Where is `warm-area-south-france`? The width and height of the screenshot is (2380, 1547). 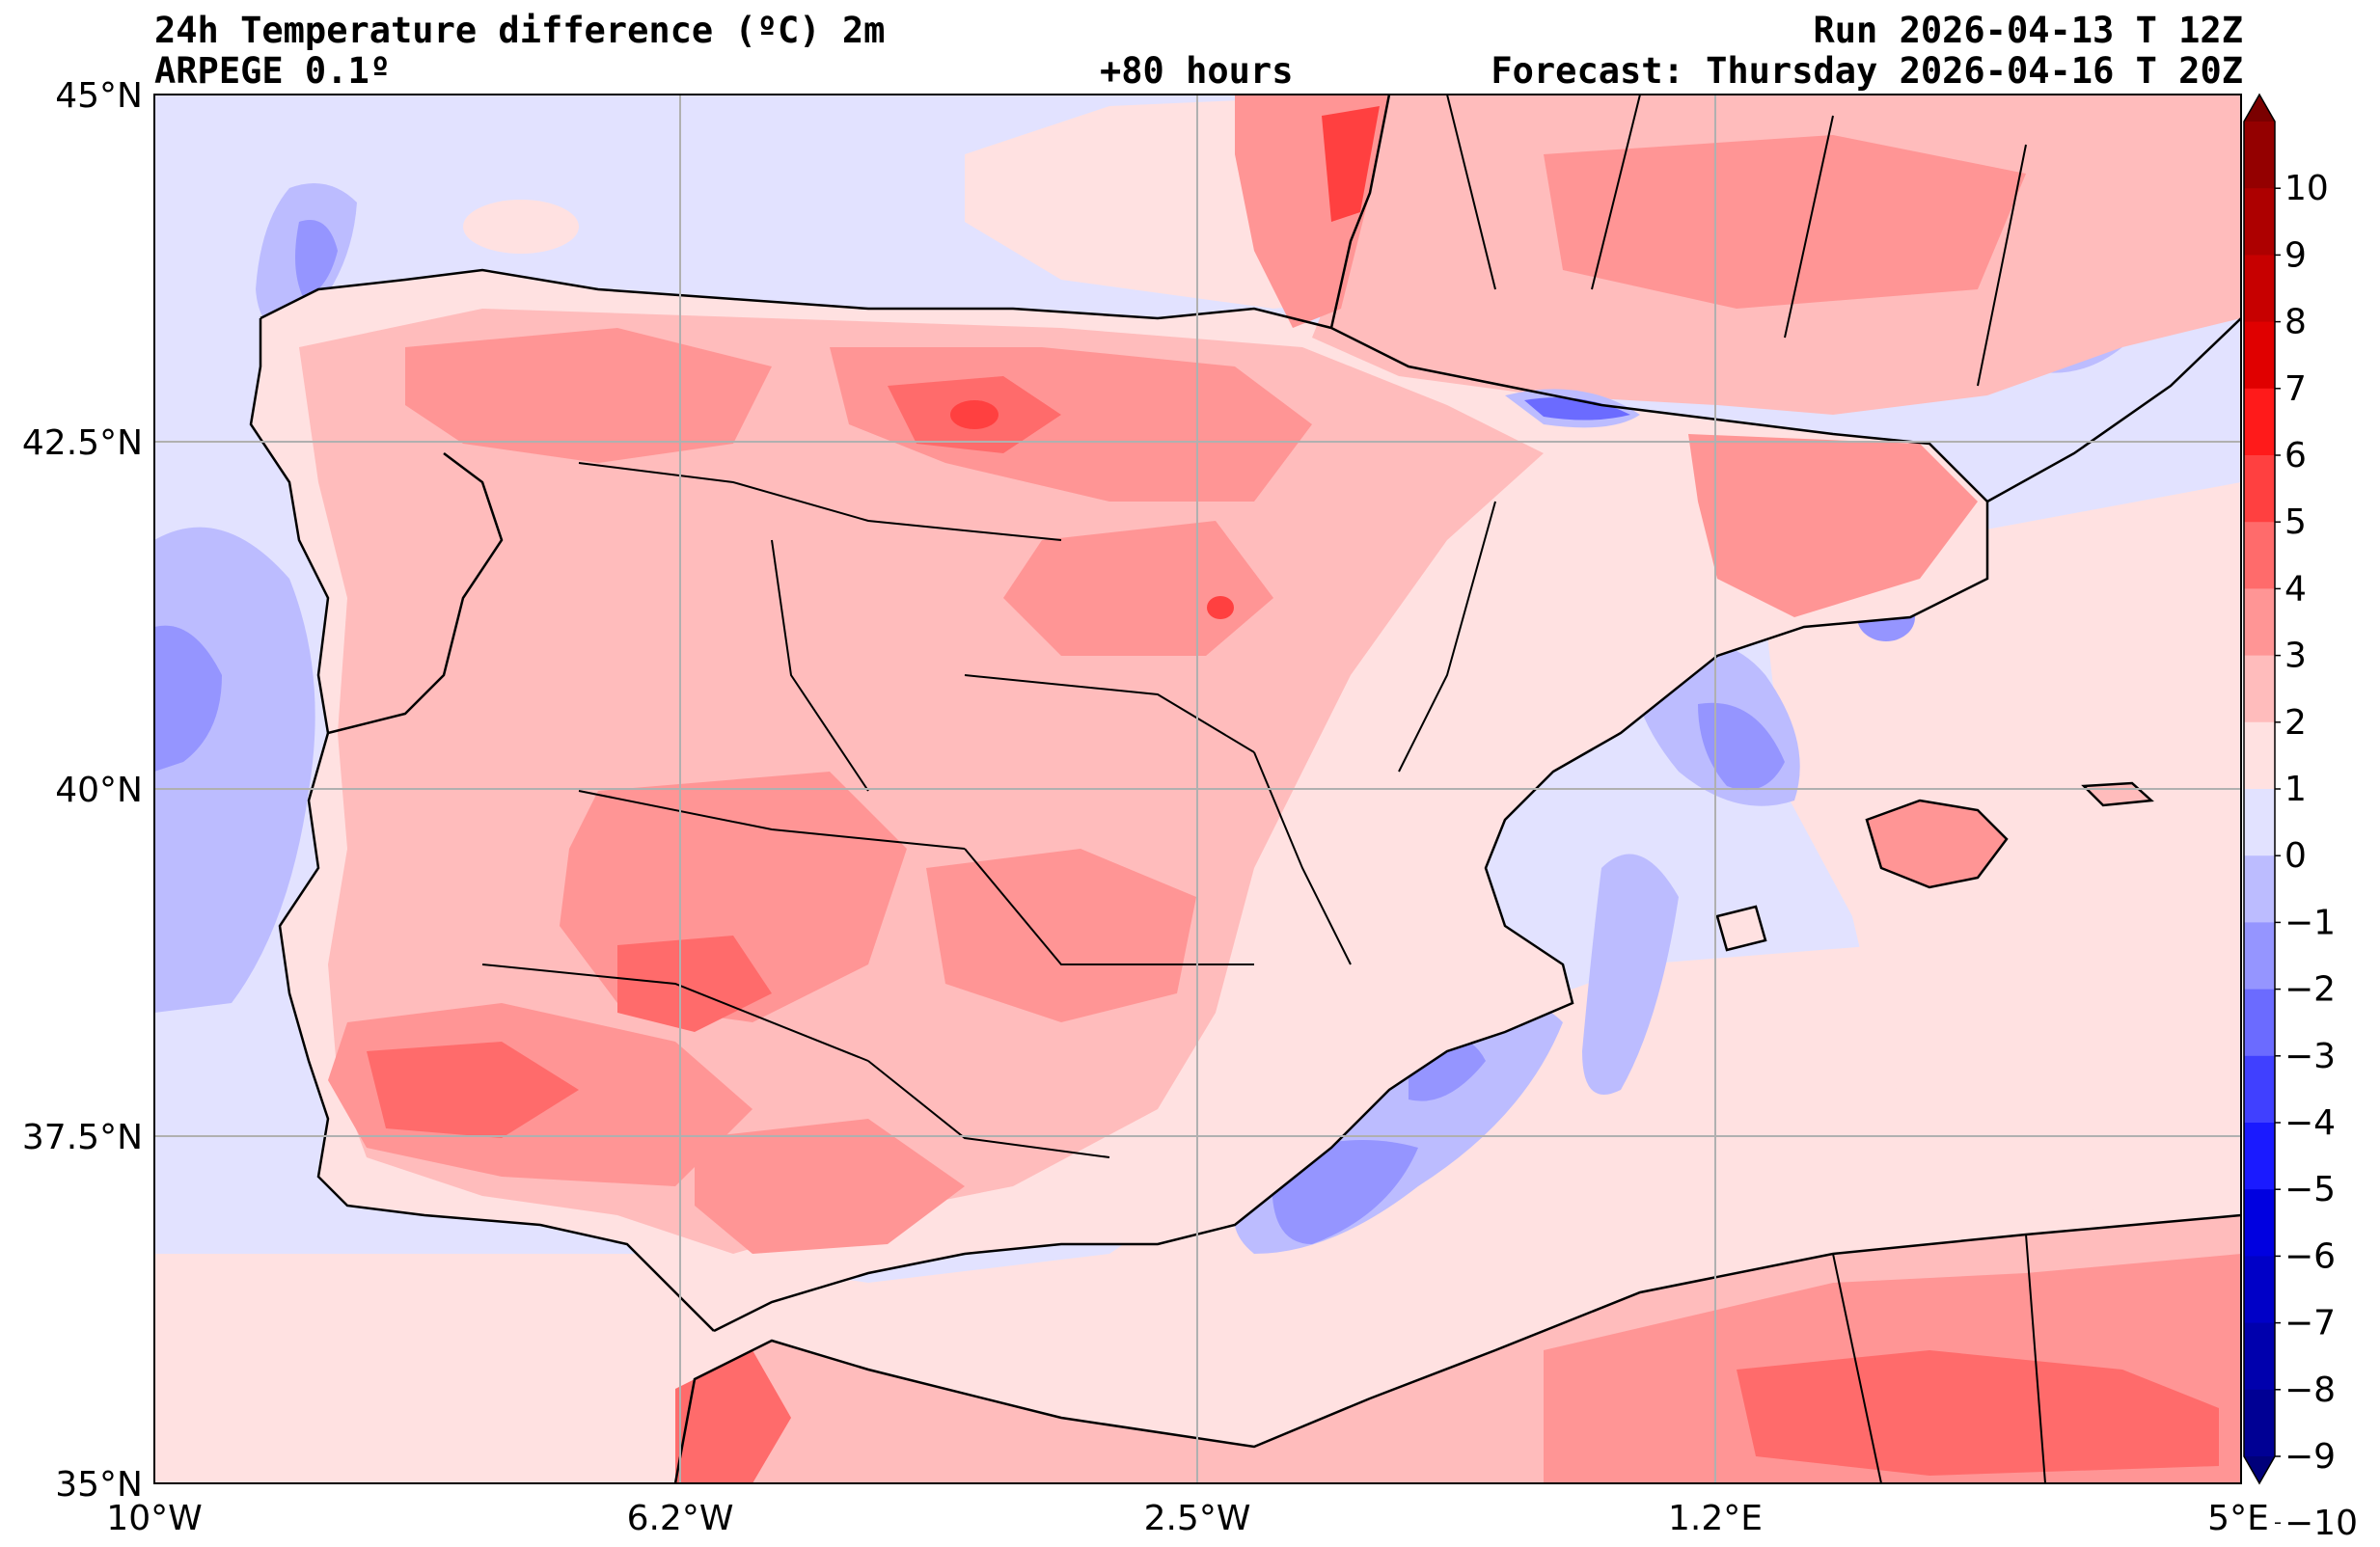 warm-area-south-france is located at coordinates (1785, 222).